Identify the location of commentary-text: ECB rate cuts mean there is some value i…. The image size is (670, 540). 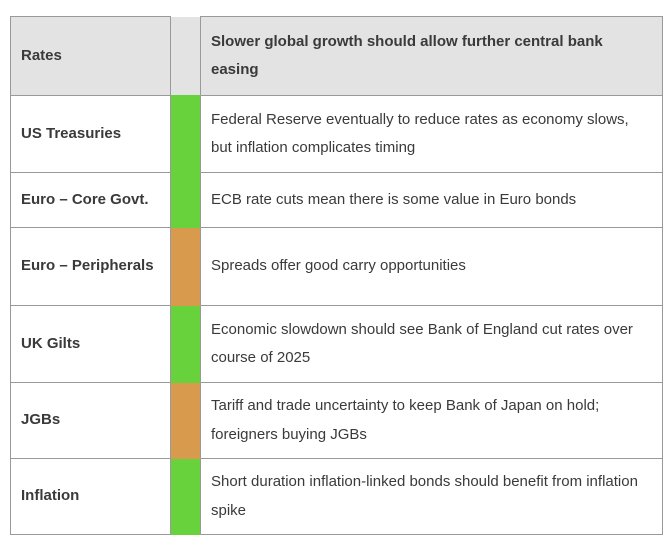
(431, 200).